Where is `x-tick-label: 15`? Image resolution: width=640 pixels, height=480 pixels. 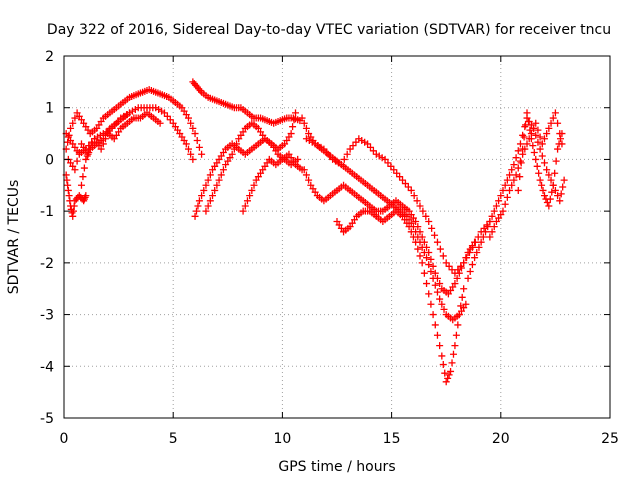 x-tick-label: 15 is located at coordinates (392, 439).